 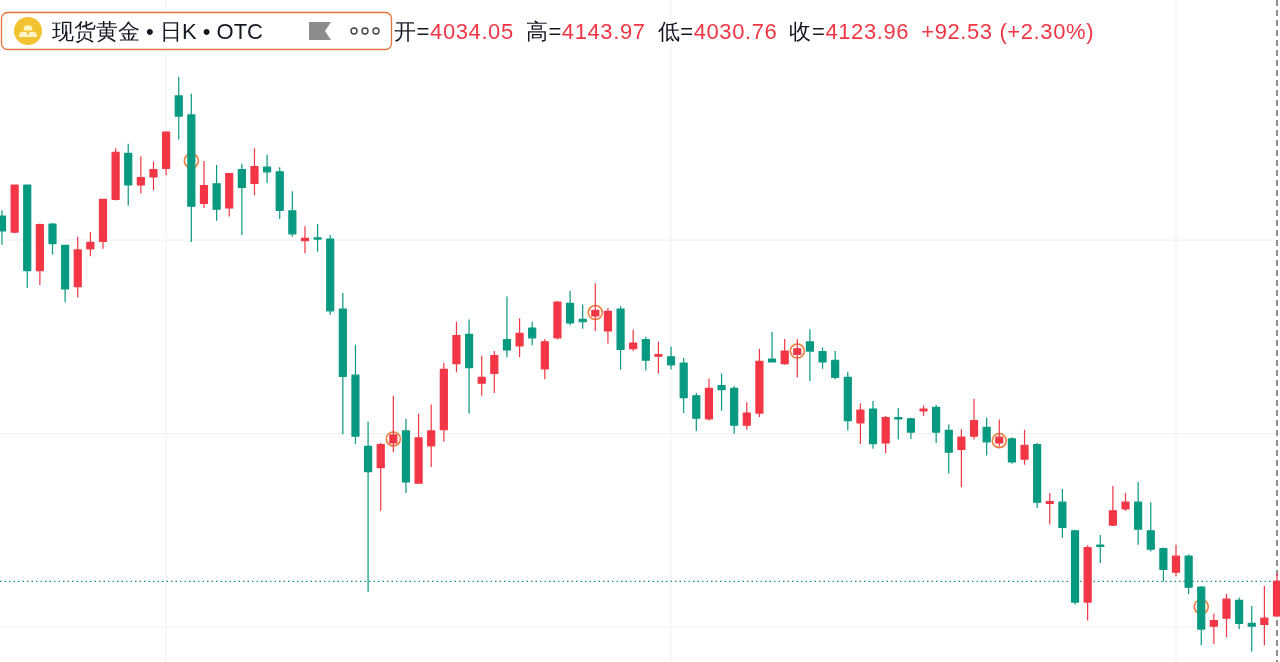 I want to click on annotation: 开=4034.05, so click(x=454, y=31).